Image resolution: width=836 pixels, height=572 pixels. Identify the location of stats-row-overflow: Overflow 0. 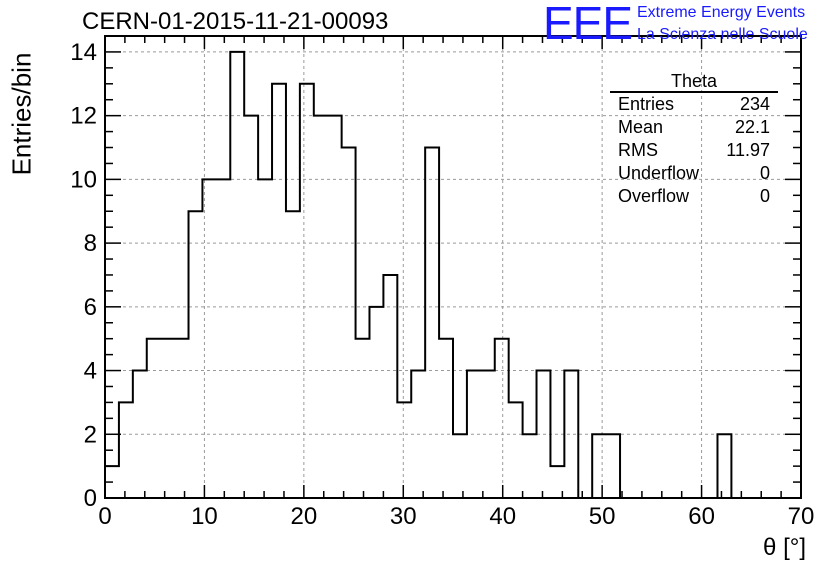
(694, 196).